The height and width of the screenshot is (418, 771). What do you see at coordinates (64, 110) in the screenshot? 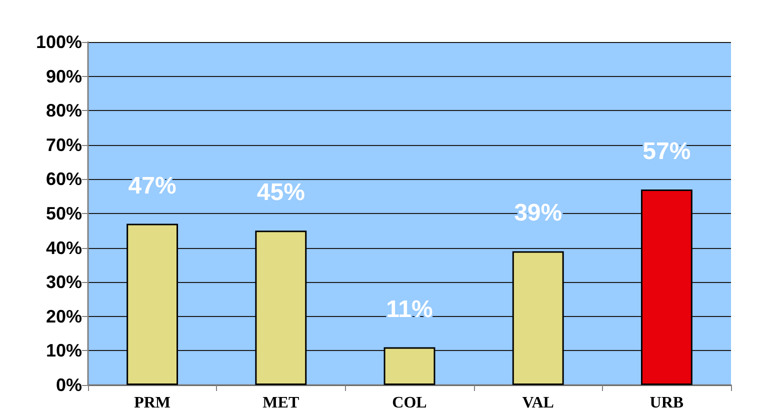
I see `y-tick-label: 80%` at bounding box center [64, 110].